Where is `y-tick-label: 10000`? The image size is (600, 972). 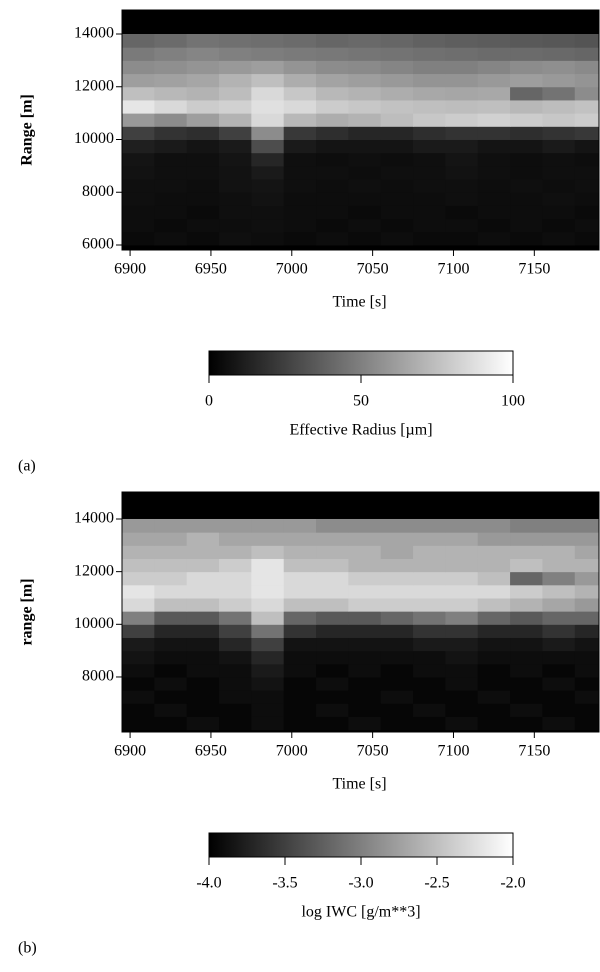
y-tick-label: 10000 is located at coordinates (94, 623).